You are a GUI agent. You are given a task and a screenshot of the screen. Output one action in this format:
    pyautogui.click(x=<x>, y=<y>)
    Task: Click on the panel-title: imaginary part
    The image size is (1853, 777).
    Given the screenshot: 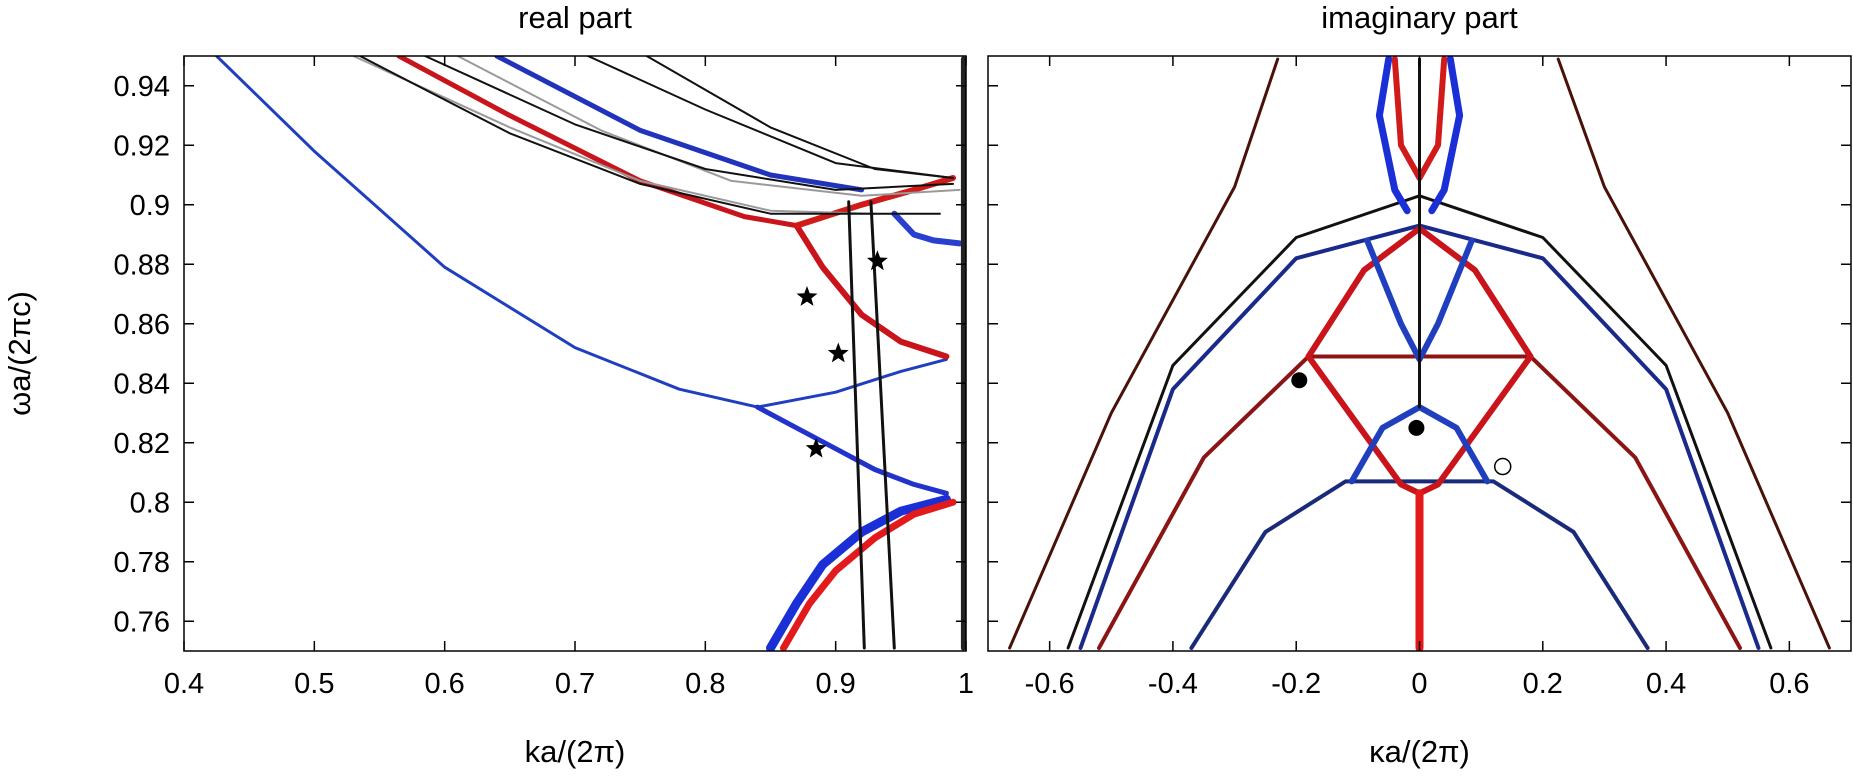 What is the action you would take?
    pyautogui.click(x=1419, y=17)
    